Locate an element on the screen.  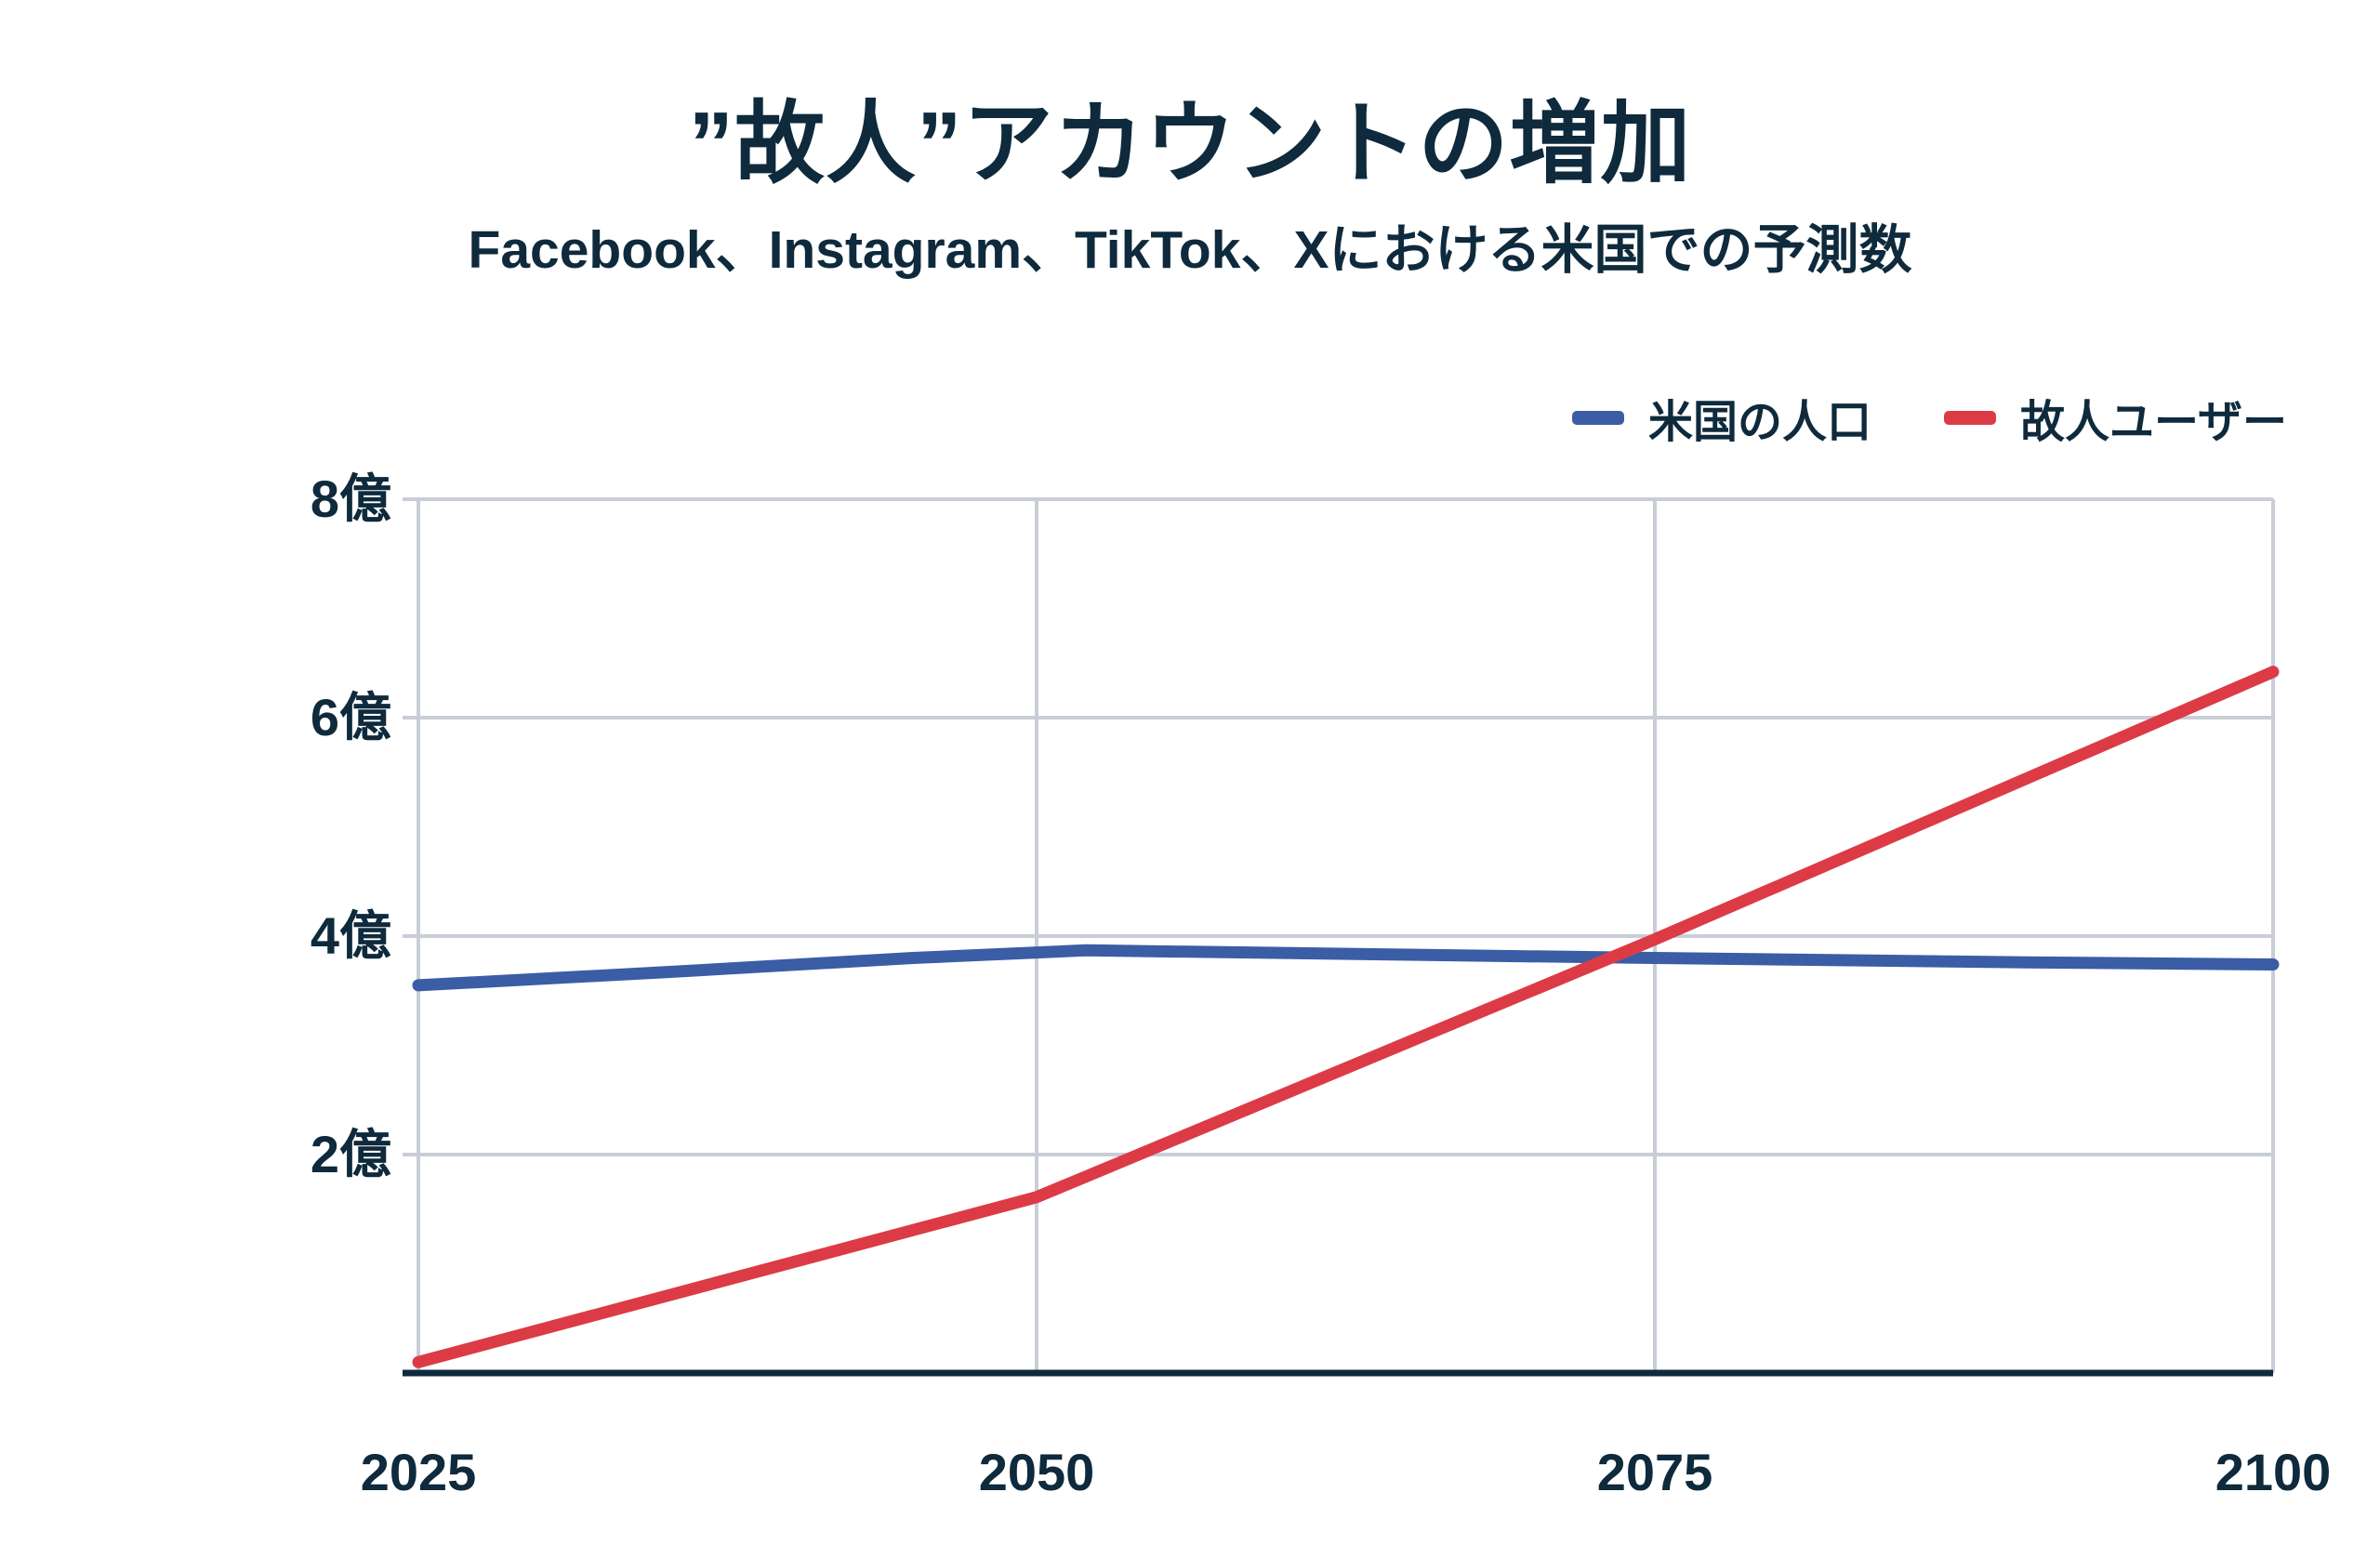
chart-title: ”故人”アカウントの増加 is located at coordinates (1190, 143).